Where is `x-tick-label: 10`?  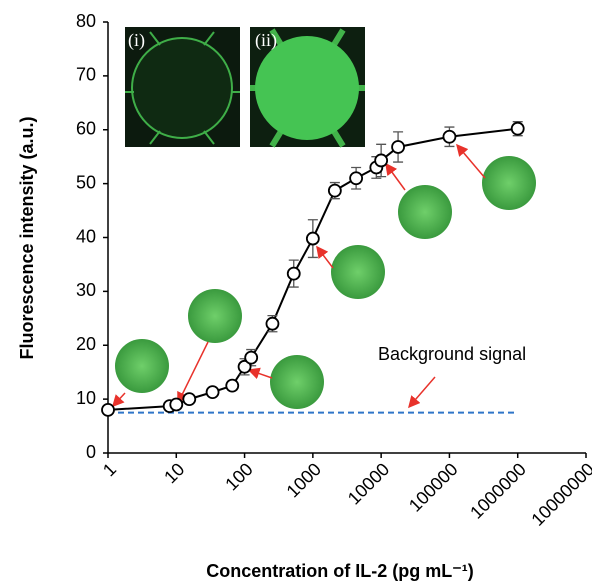 x-tick-label: 10 is located at coordinates (174, 473).